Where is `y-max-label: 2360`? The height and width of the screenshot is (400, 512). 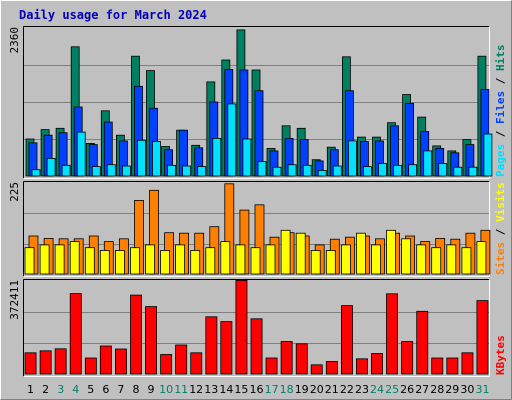 y-max-label: 2360 is located at coordinates (14, 40).